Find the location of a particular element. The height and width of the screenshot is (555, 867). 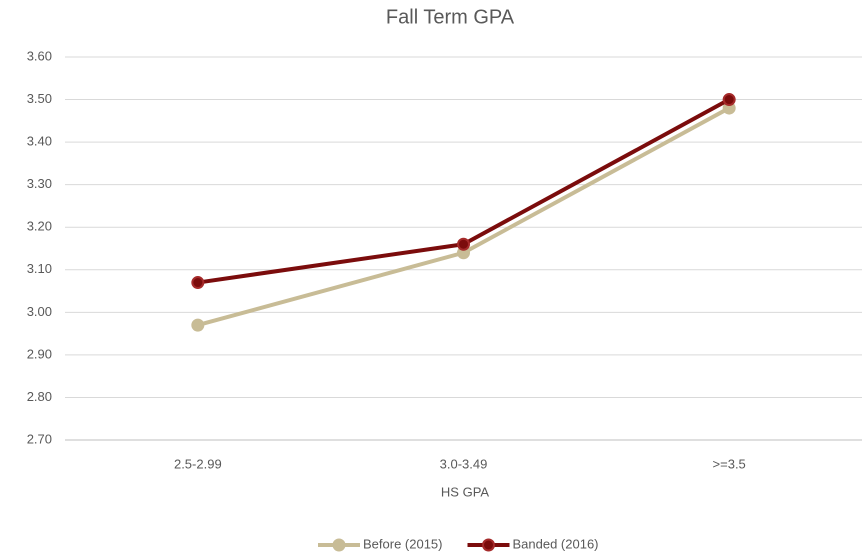

x-axis-label: HS GPA is located at coordinates (465, 491).